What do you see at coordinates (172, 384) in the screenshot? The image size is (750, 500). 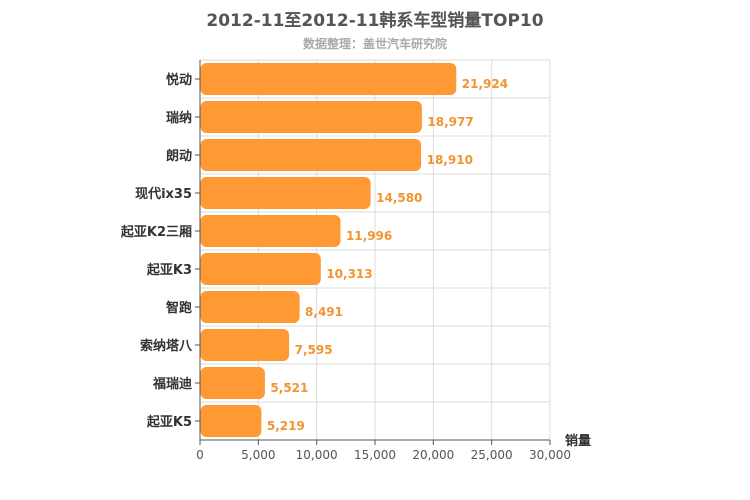 I see `category-label: 福瑞迪` at bounding box center [172, 384].